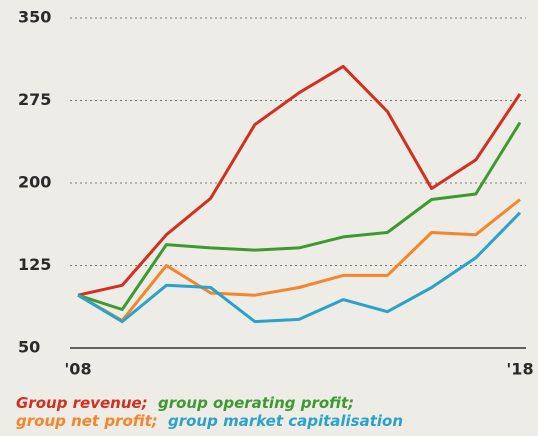 The width and height of the screenshot is (538, 436). Describe the element at coordinates (285, 421) in the screenshot. I see `legend-entry: group market capitalisation` at that location.